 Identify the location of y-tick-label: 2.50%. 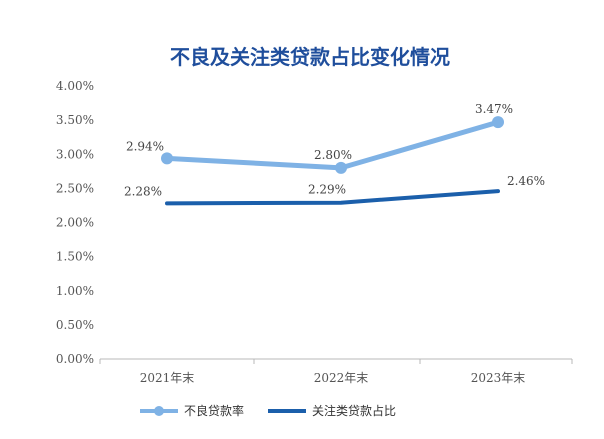
(75, 188).